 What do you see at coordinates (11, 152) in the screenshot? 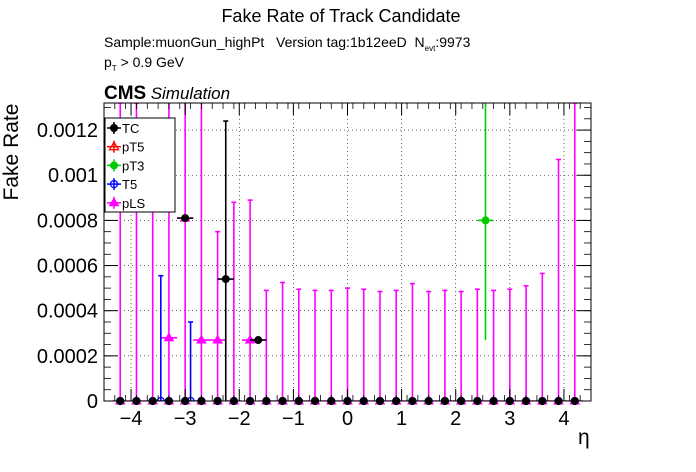
I see `y-axis-label: Fake Rate` at bounding box center [11, 152].